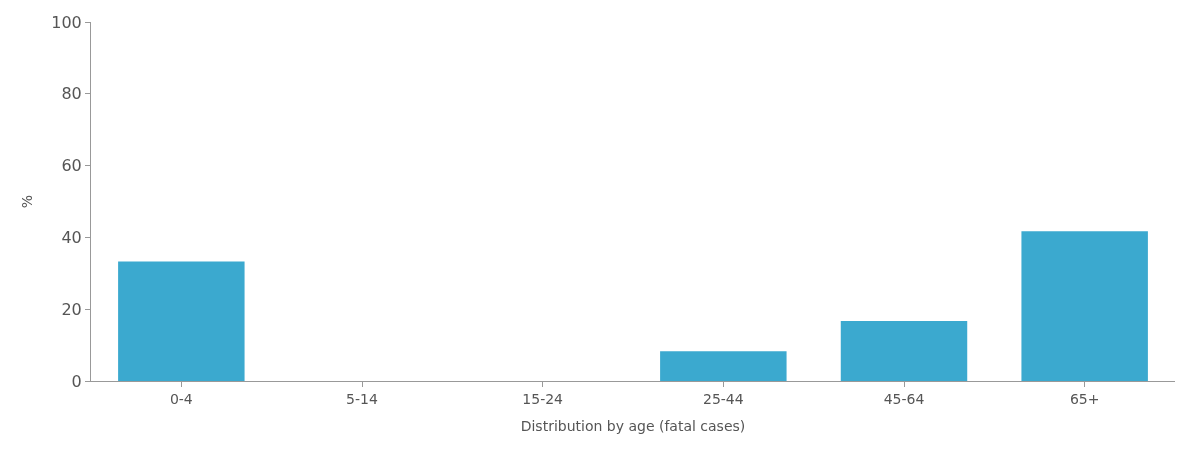  Describe the element at coordinates (181, 398) in the screenshot. I see `x-tick-label: 0-4` at that location.